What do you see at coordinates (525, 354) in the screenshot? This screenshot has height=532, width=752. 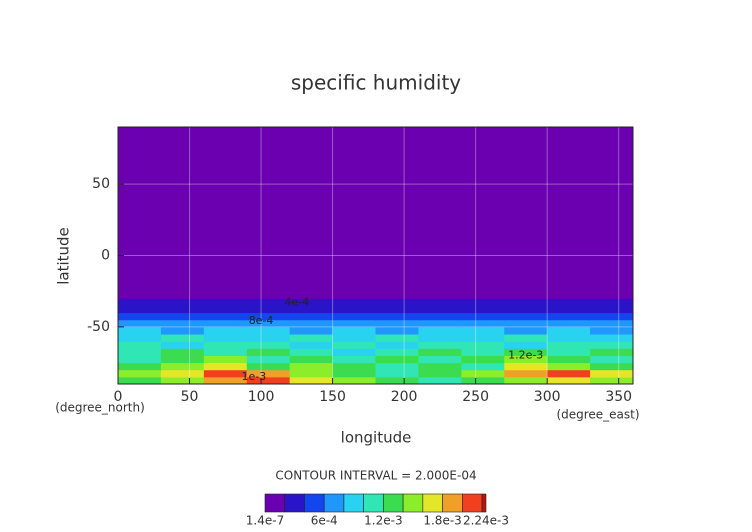 I see `contour-label: 1.2e-3` at bounding box center [525, 354].